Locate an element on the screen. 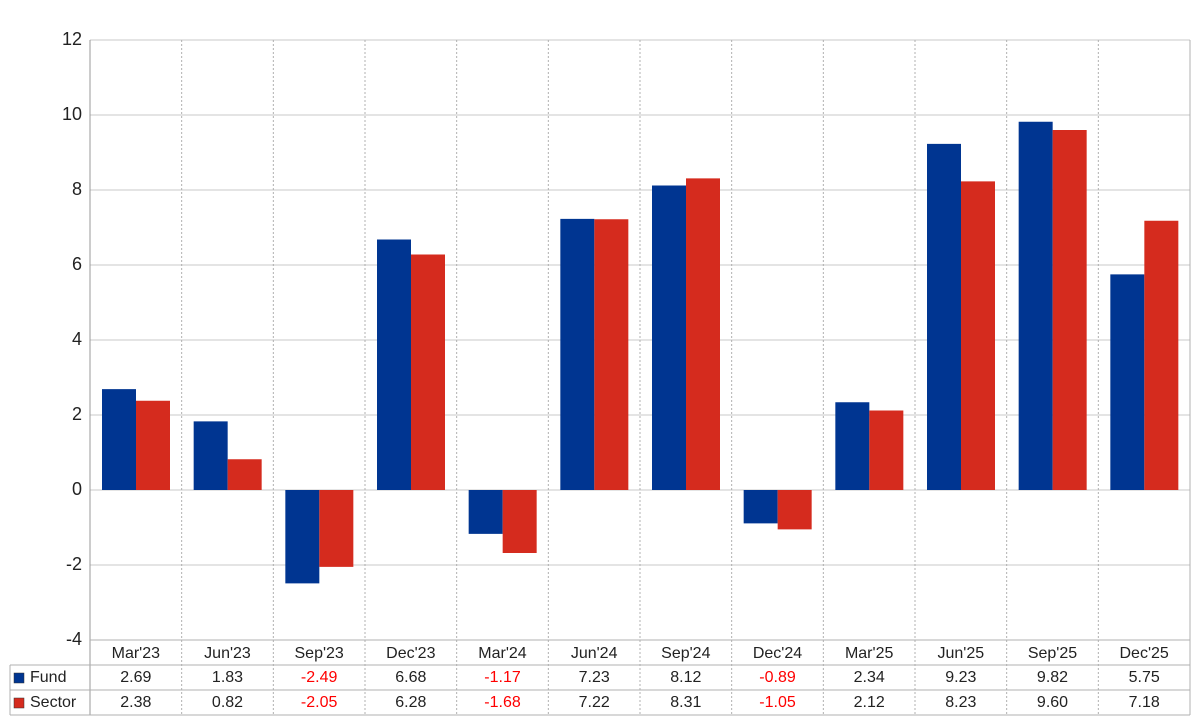  table-value: 8.31 is located at coordinates (685, 702).